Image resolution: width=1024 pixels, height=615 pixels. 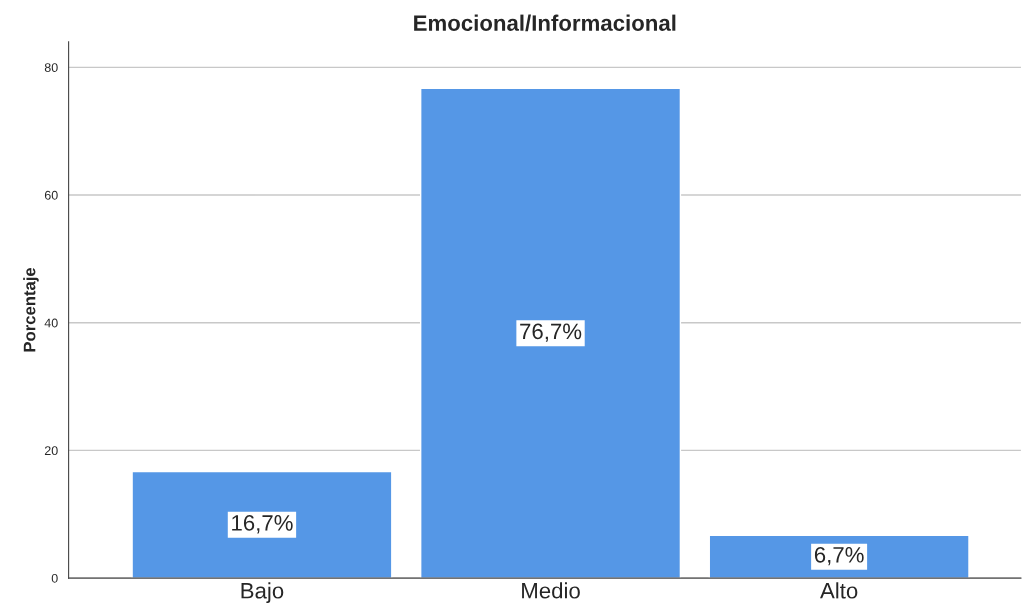 I want to click on x-tick-label: Alto, so click(x=839, y=590).